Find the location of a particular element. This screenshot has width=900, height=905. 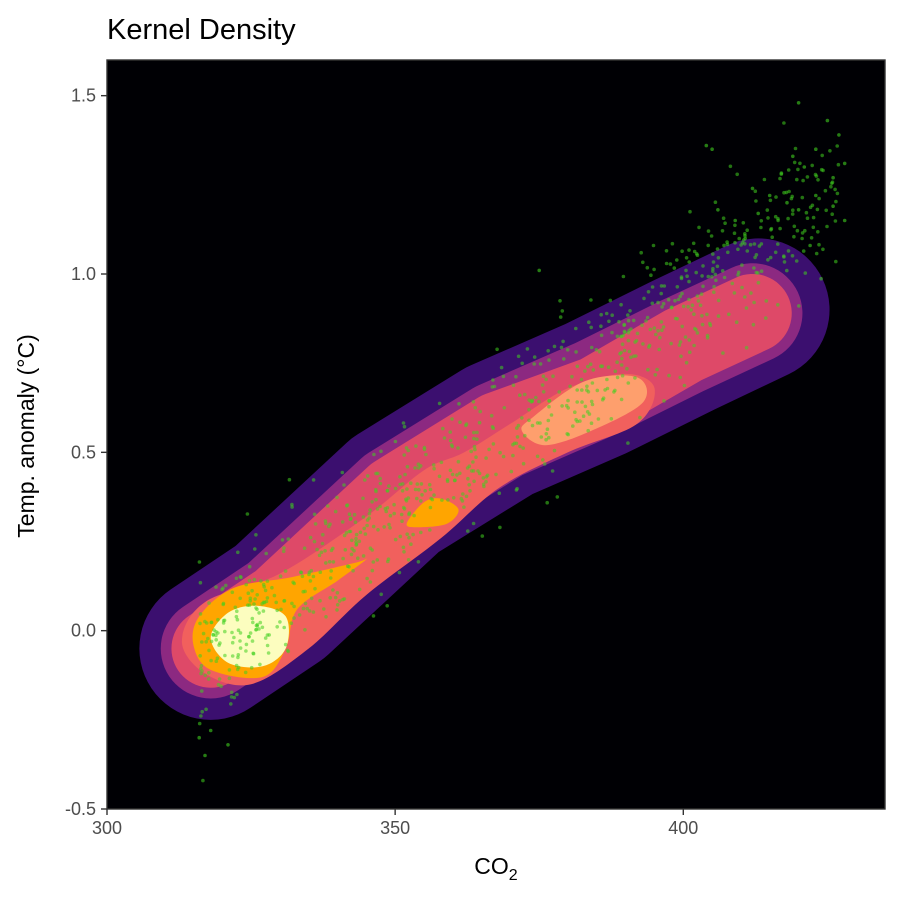

y-tick-label: 1.0 is located at coordinates (83, 274).